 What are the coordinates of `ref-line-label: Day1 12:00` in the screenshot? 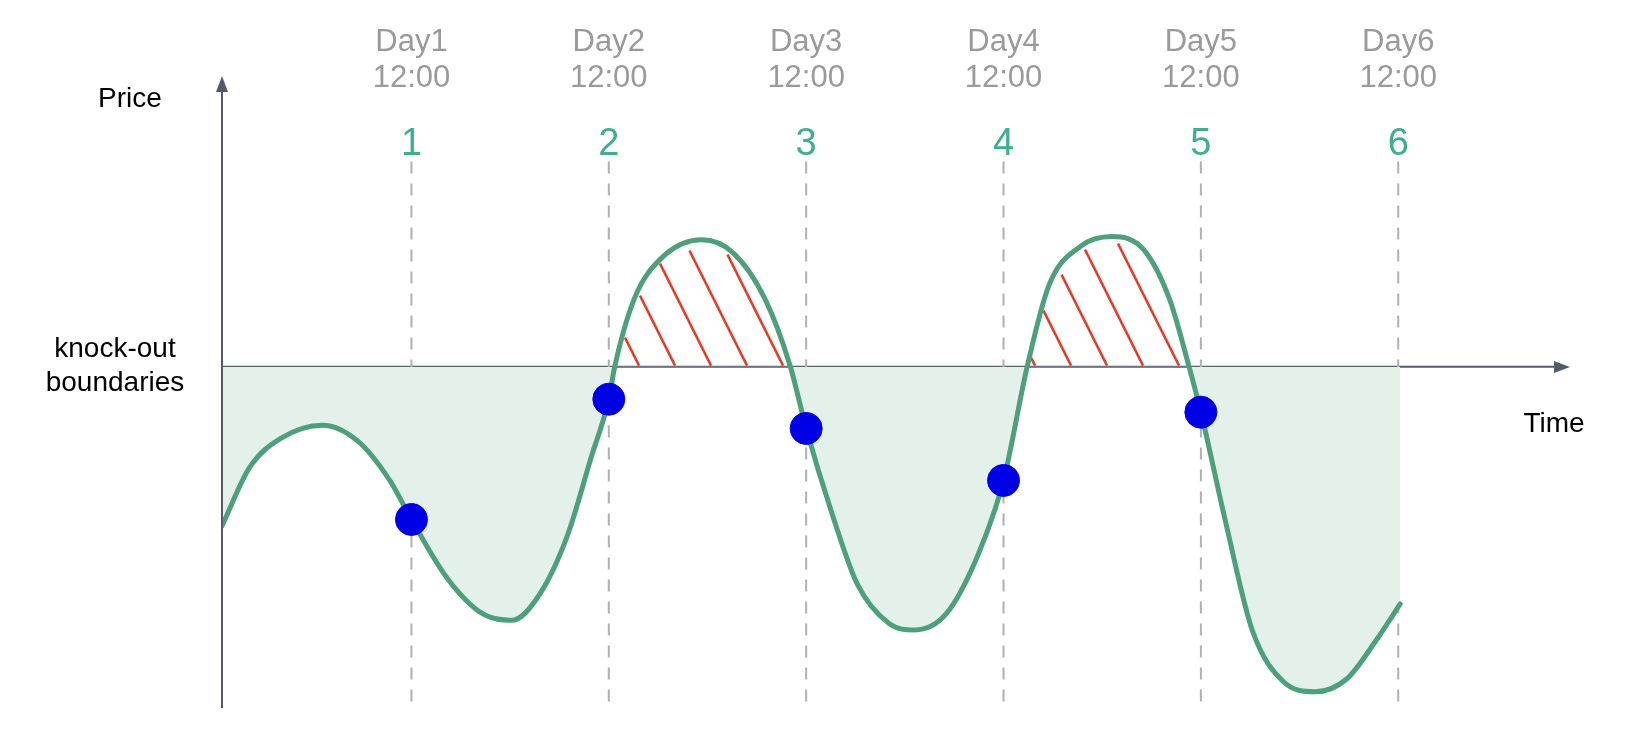 It's located at (411, 58).